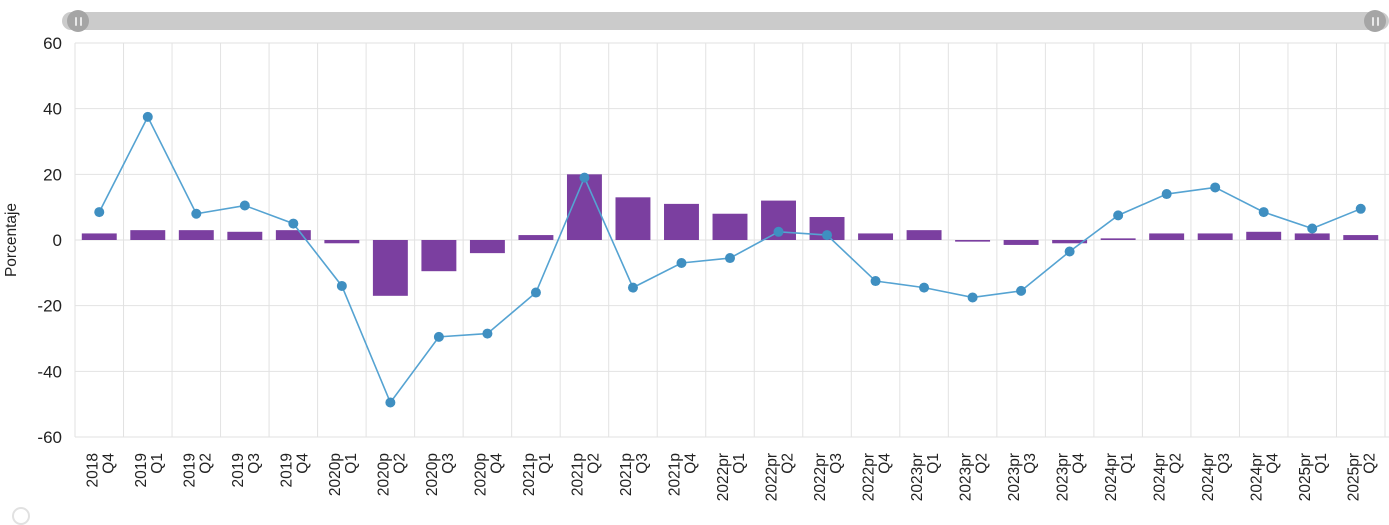  What do you see at coordinates (632, 287) in the screenshot?
I see `line-point-2021p-q3` at bounding box center [632, 287].